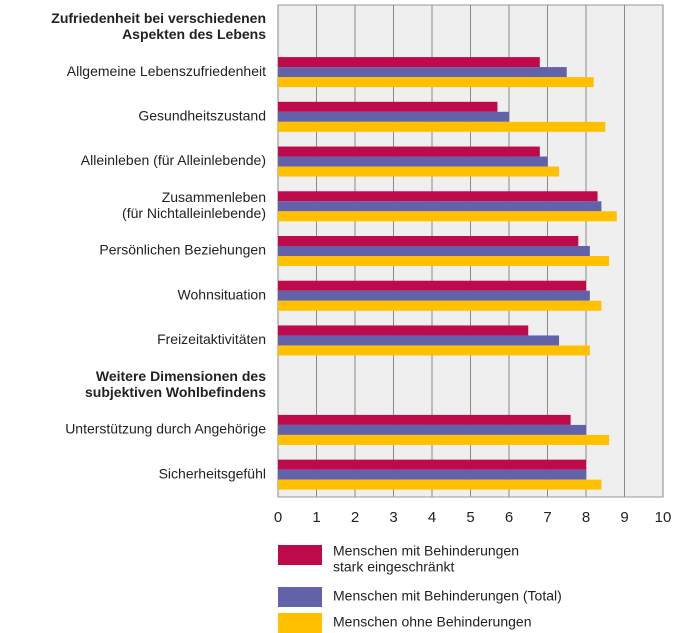 The height and width of the screenshot is (633, 673). What do you see at coordinates (165, 429) in the screenshot?
I see `y-tick-label: Unterstützung durch Angehörige` at bounding box center [165, 429].